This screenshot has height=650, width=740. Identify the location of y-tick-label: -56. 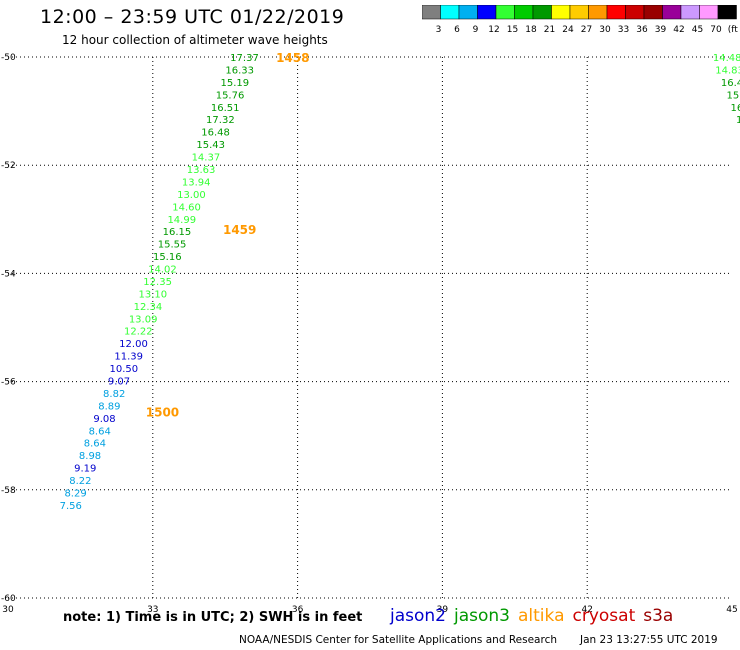
(8, 383).